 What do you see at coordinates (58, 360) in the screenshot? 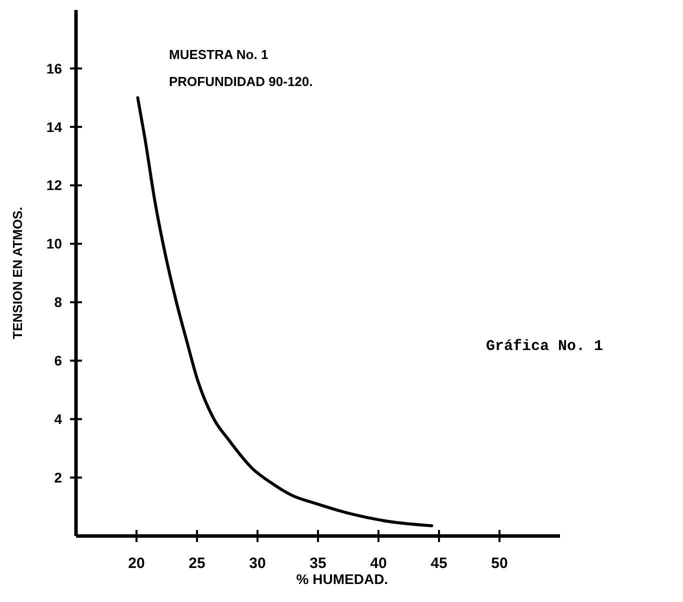
I see `y-tick-label: 6` at bounding box center [58, 360].